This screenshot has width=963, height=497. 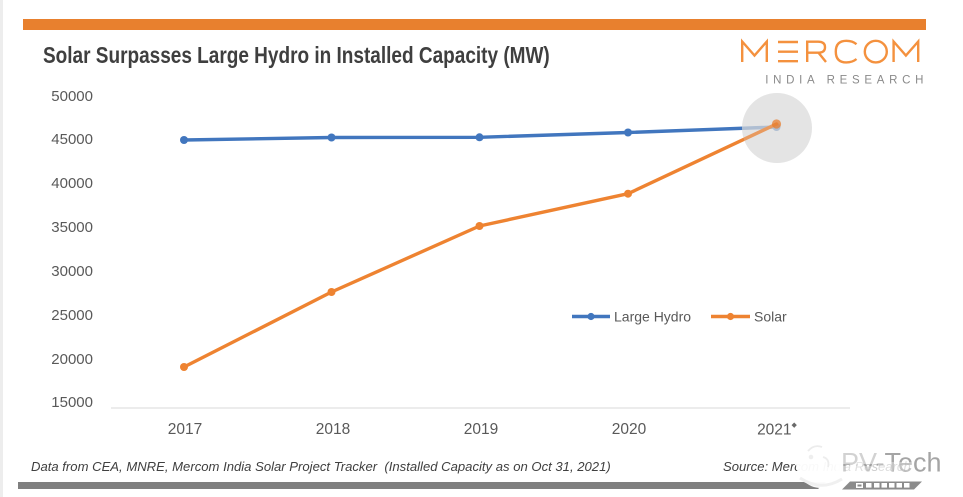 I want to click on svg-text: INDIA RESEARCH, so click(x=846, y=81).